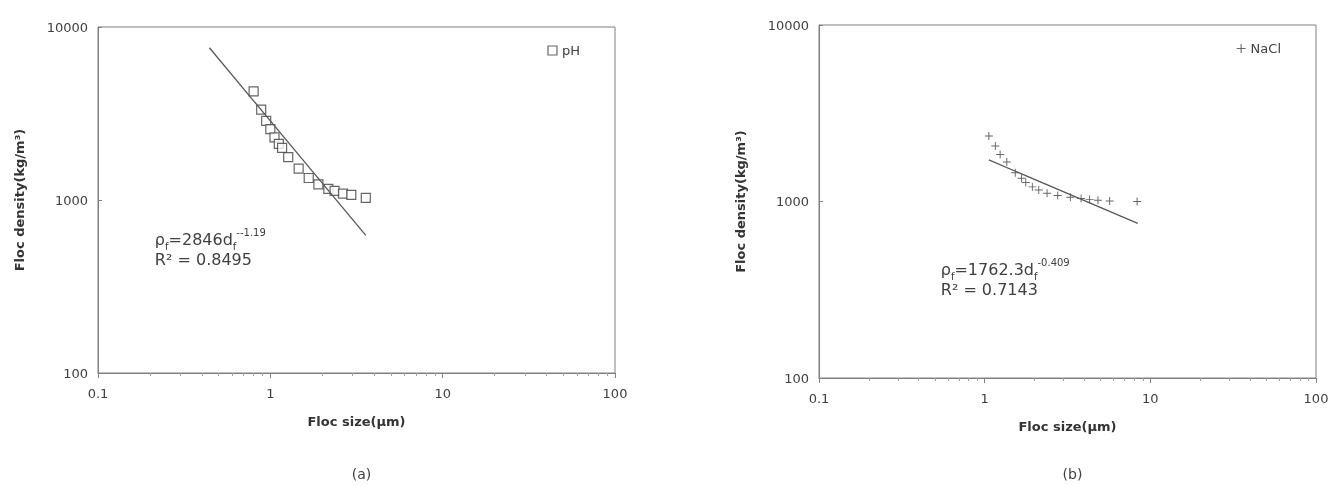  What do you see at coordinates (1072, 474) in the screenshot?
I see `text: (b)` at bounding box center [1072, 474].